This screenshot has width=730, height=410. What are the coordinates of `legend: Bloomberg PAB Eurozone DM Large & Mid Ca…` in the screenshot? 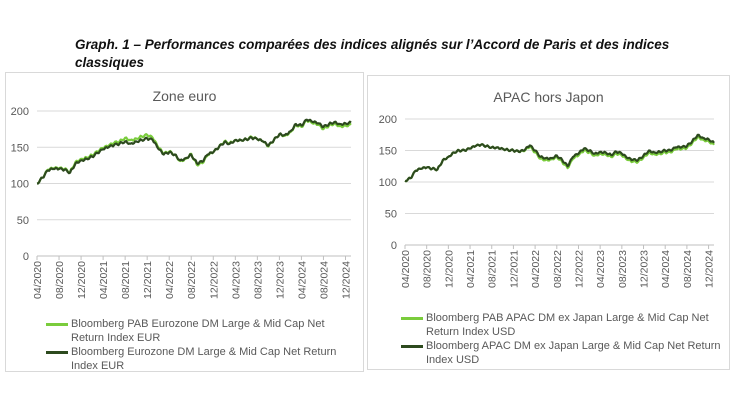 It's located at (201, 345).